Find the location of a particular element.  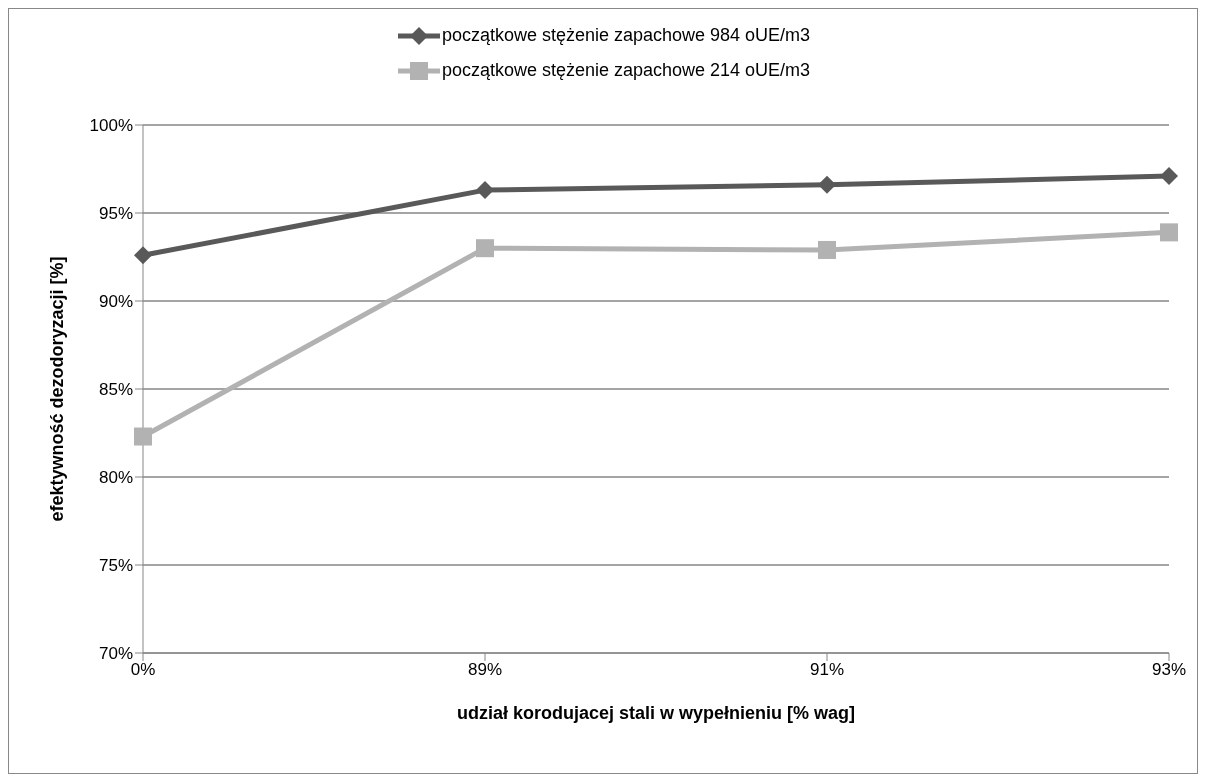

y-tick-label: 95% is located at coordinates (115, 214).